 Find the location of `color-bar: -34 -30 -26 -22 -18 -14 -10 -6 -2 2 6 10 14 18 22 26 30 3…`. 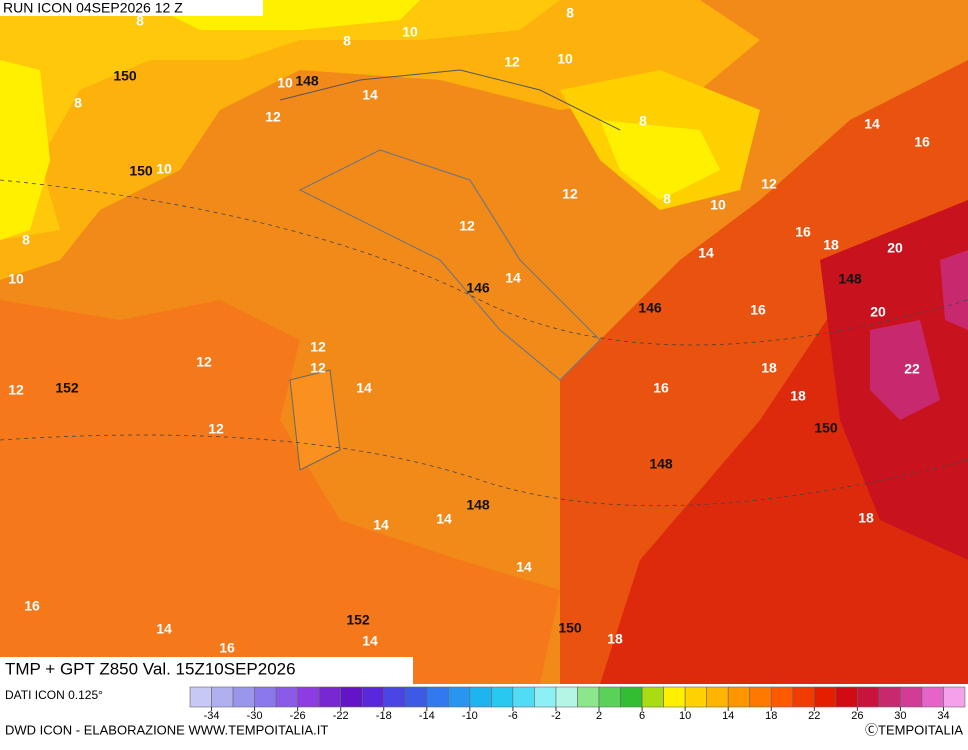

color-bar: -34 -30 -26 -22 -18 -14 -10 -6 -2 2 6 10 14 18 22 26 30 3… is located at coordinates (577, 704).